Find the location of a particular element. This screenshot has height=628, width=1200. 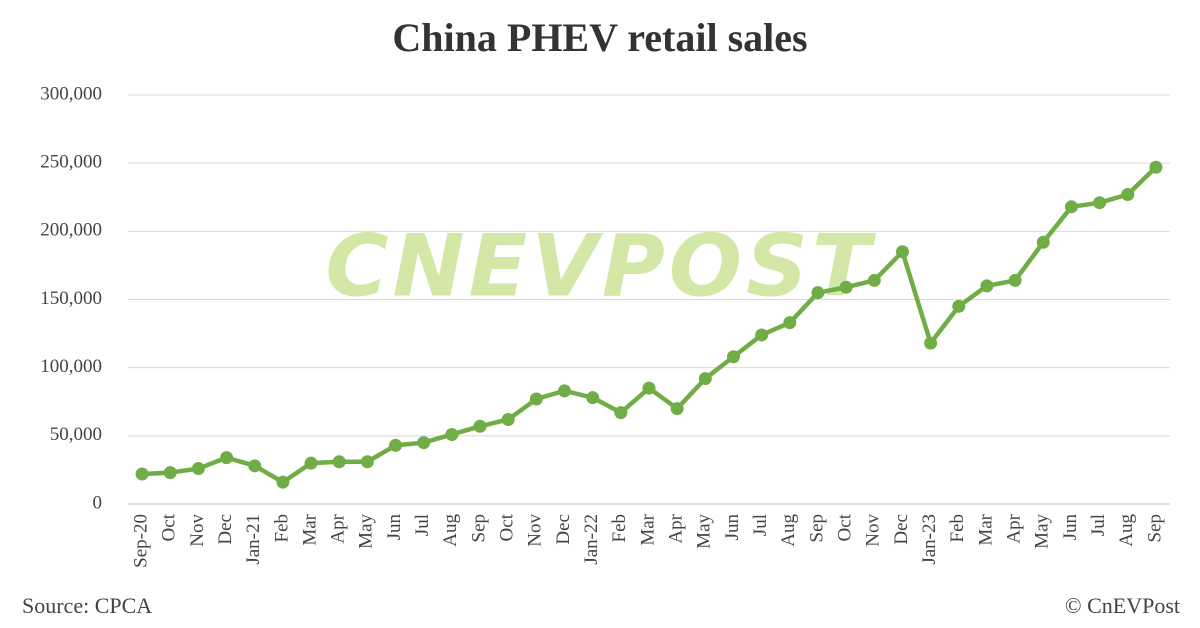

y-tick-label: 150,000 is located at coordinates (71, 298).